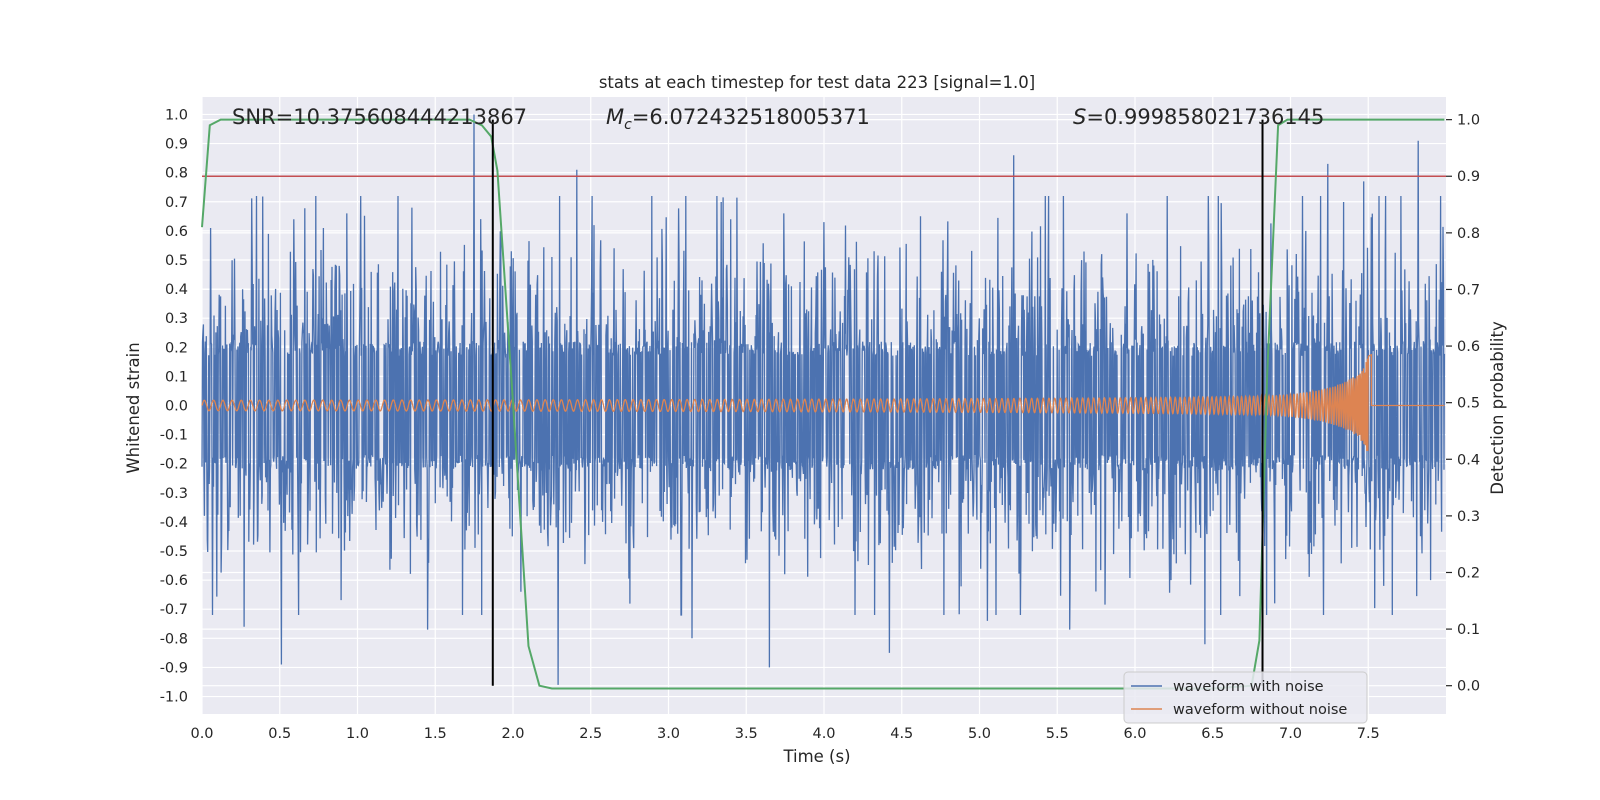 Image resolution: width=1600 pixels, height=800 pixels. Describe the element at coordinates (176, 232) in the screenshot. I see `y-tick-label: 0.6` at that location.